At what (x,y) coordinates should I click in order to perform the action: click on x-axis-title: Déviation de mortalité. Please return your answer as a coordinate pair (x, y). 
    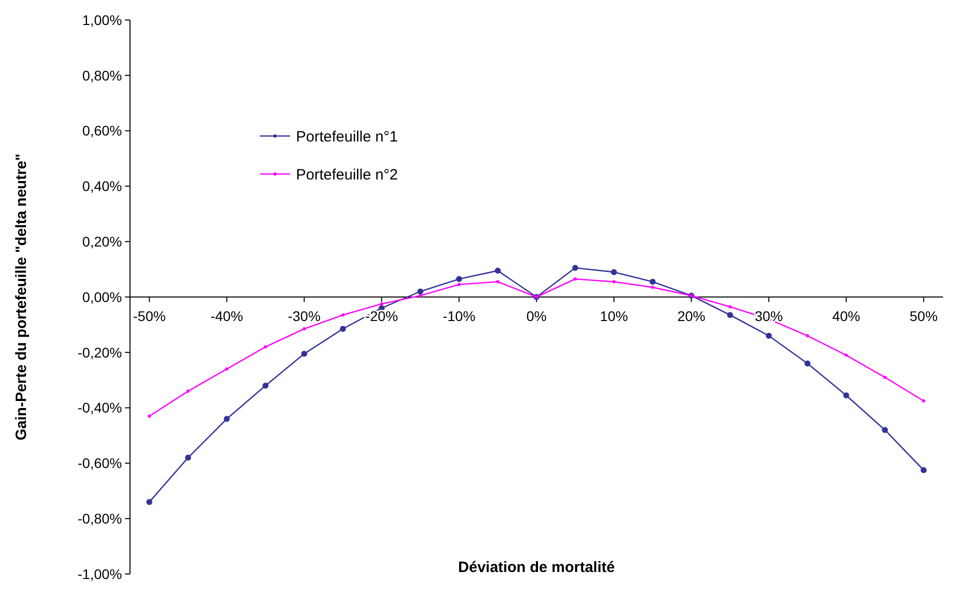
    Looking at the image, I should click on (536, 567).